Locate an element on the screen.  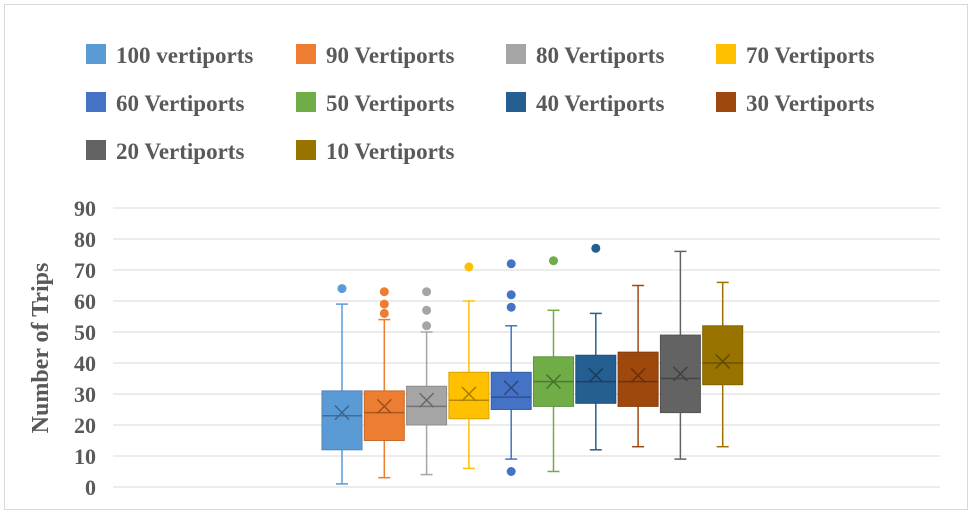
y-tick-label: 40 is located at coordinates (85, 363).